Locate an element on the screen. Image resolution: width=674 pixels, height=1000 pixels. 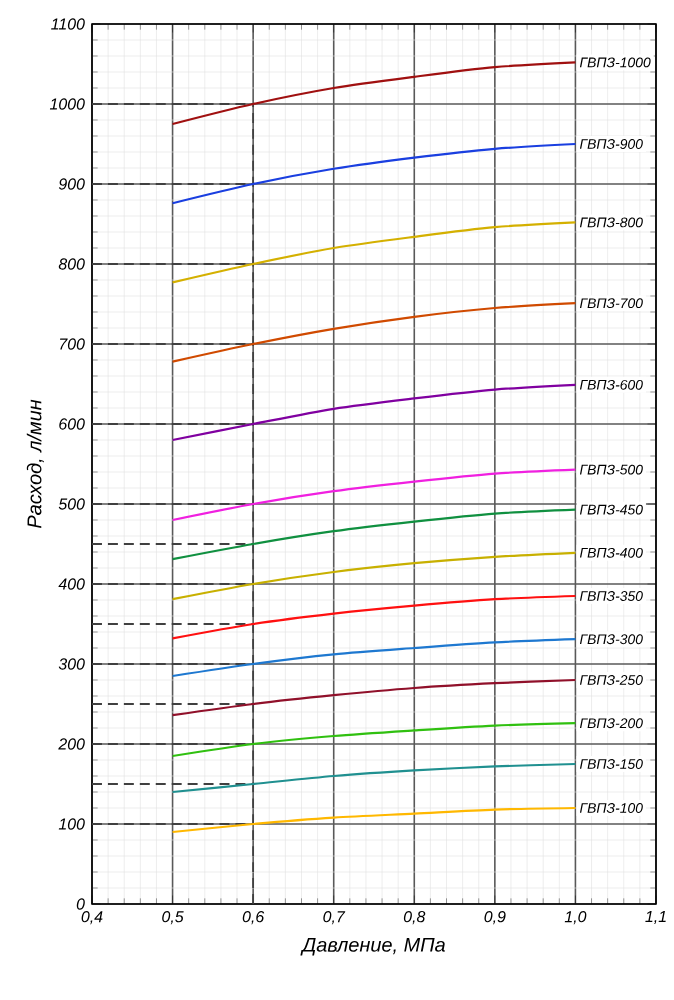
x-axis-title: Давление, МПа is located at coordinates (373, 946).